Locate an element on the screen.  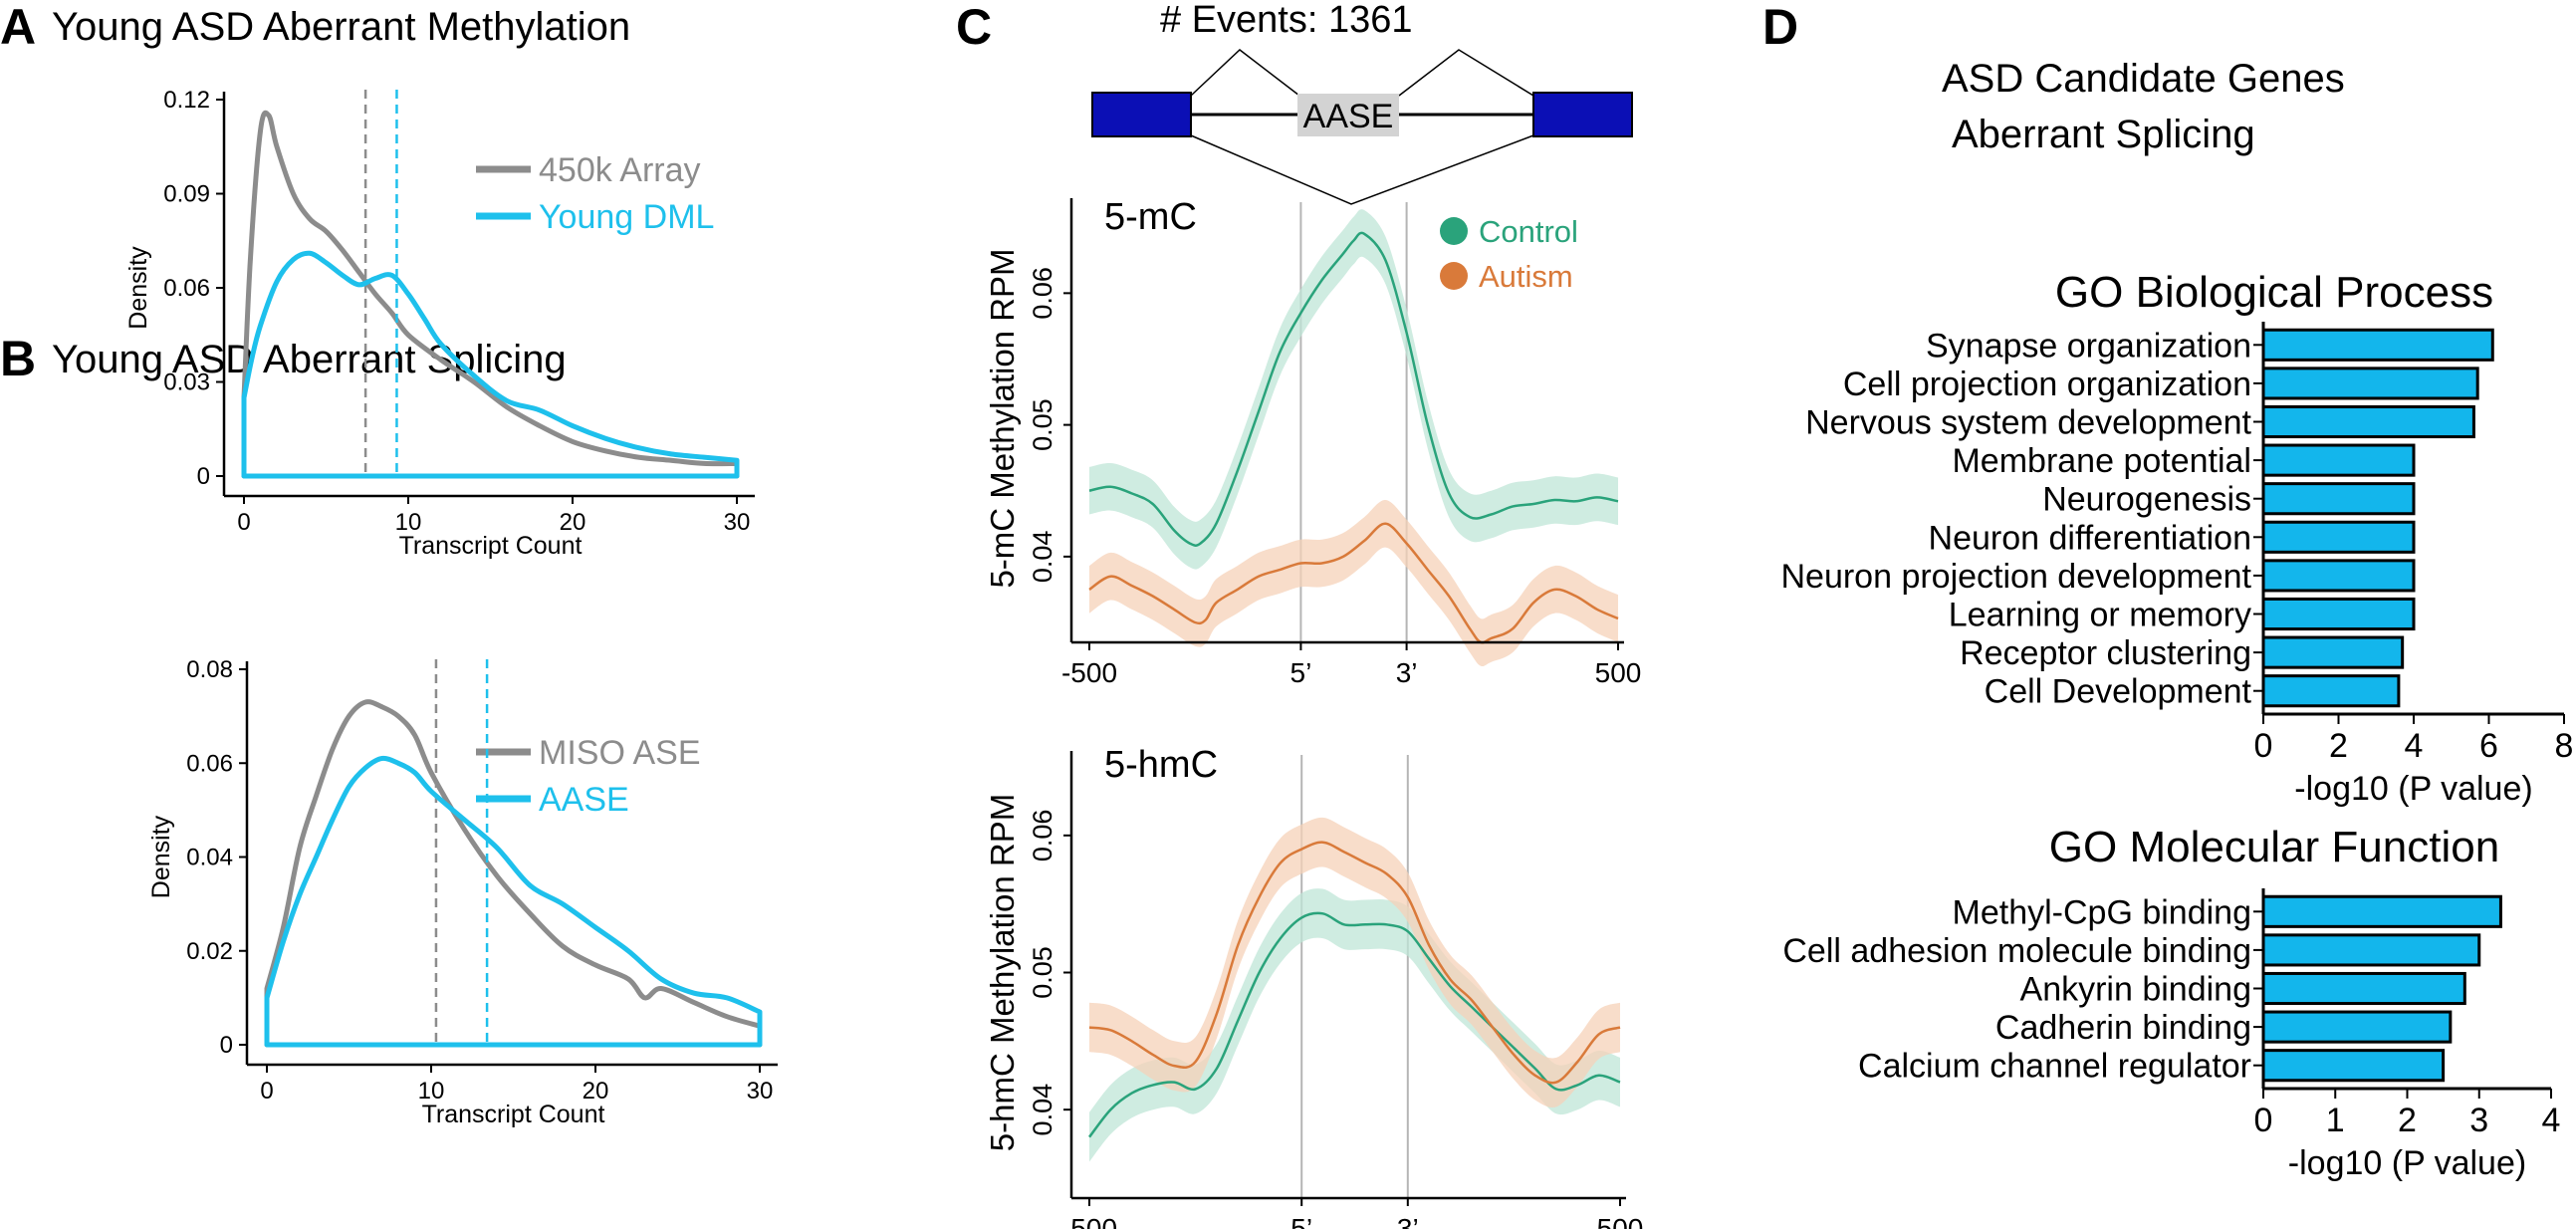
y-tick-label: 0.05 is located at coordinates (1042, 972).